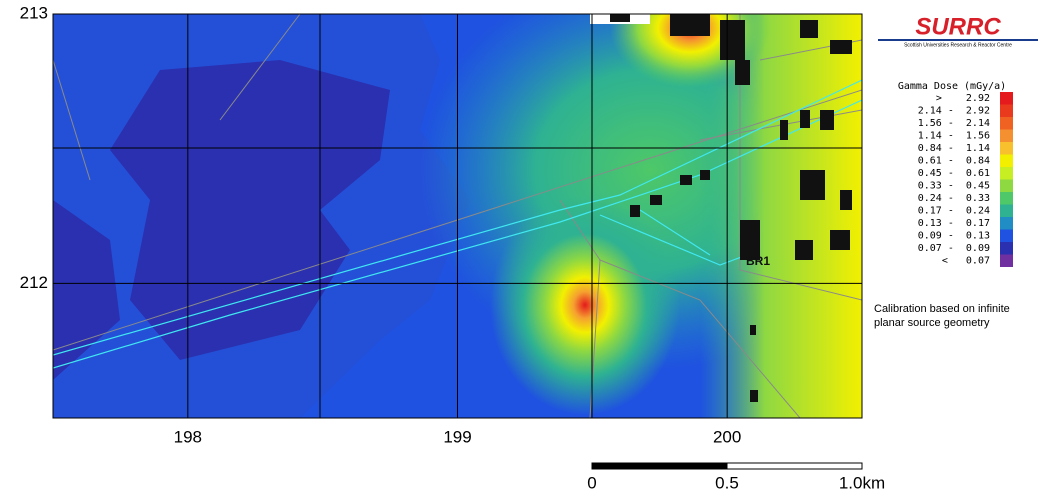 The height and width of the screenshot is (501, 1048). What do you see at coordinates (963, 98) in the screenshot?
I see `legend-label: > 2.92` at bounding box center [963, 98].